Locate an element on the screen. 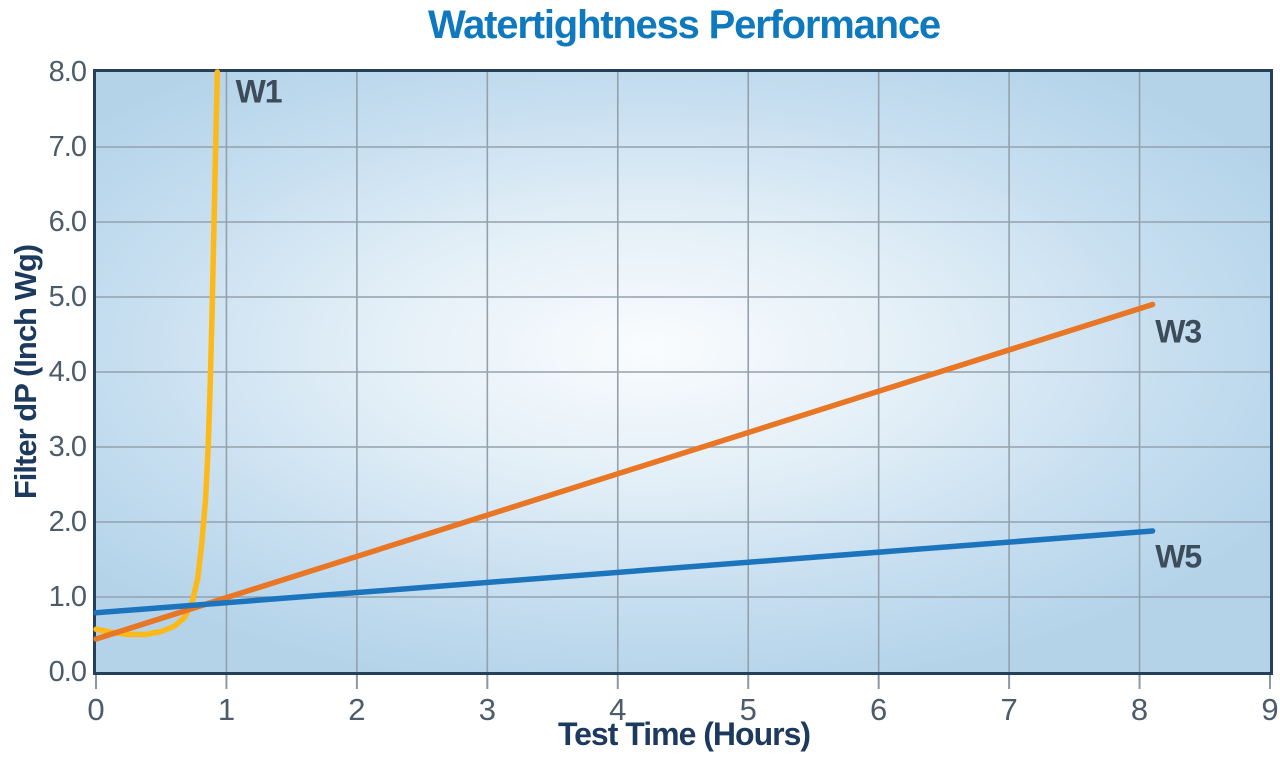  chart-title: Watertightness Performance is located at coordinates (684, 25).